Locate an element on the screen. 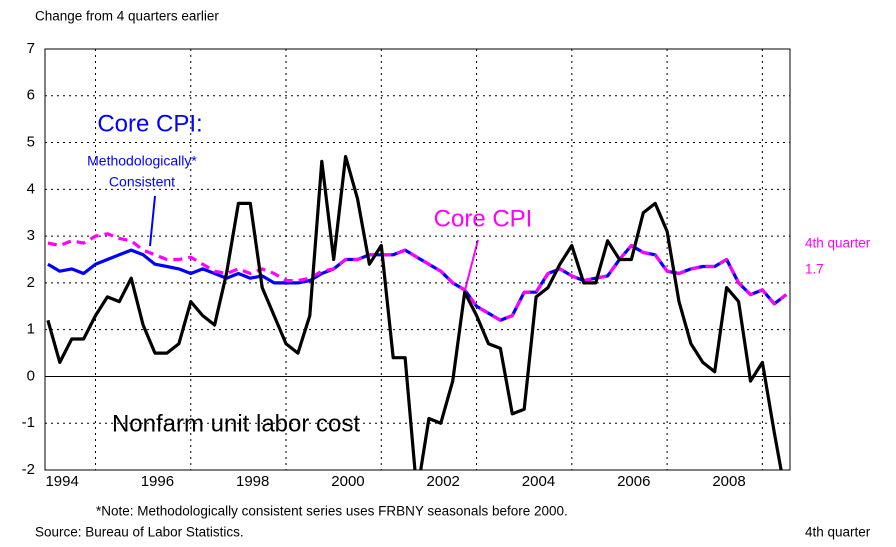 Image resolution: width=896 pixels, height=547 pixels. y-tick-label: -2 is located at coordinates (28, 469).